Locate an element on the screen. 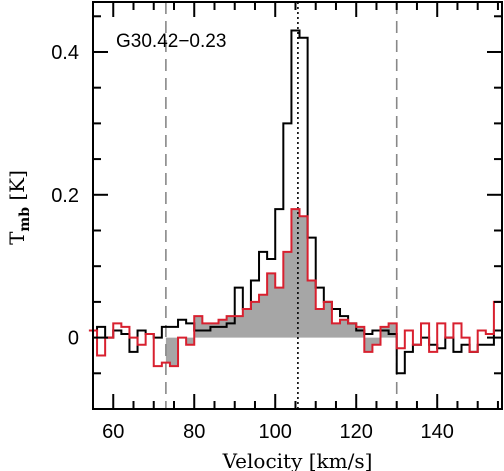 Image resolution: width=504 pixels, height=471 pixels. x-tick-label: 80 is located at coordinates (194, 432).